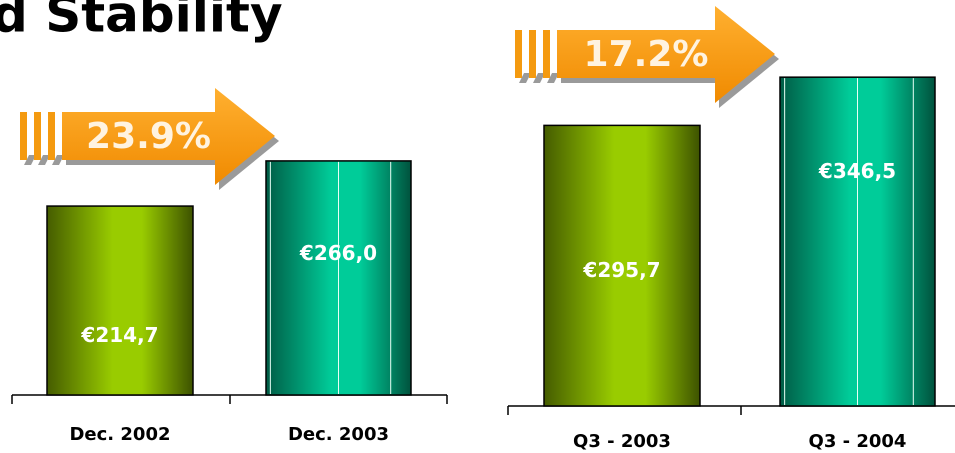 The width and height of the screenshot is (955, 453). What do you see at coordinates (857, 171) in the screenshot?
I see `value-label: €346,5` at bounding box center [857, 171].